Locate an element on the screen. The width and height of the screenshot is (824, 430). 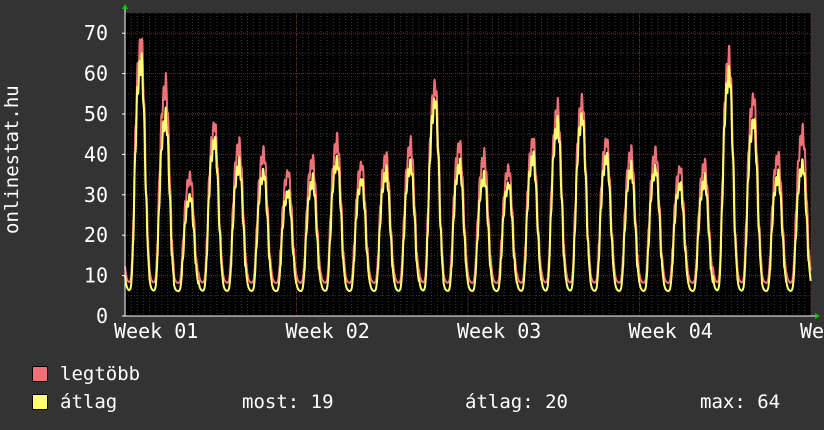
legend-label-legtobb: legtöbb is located at coordinates (100, 374).